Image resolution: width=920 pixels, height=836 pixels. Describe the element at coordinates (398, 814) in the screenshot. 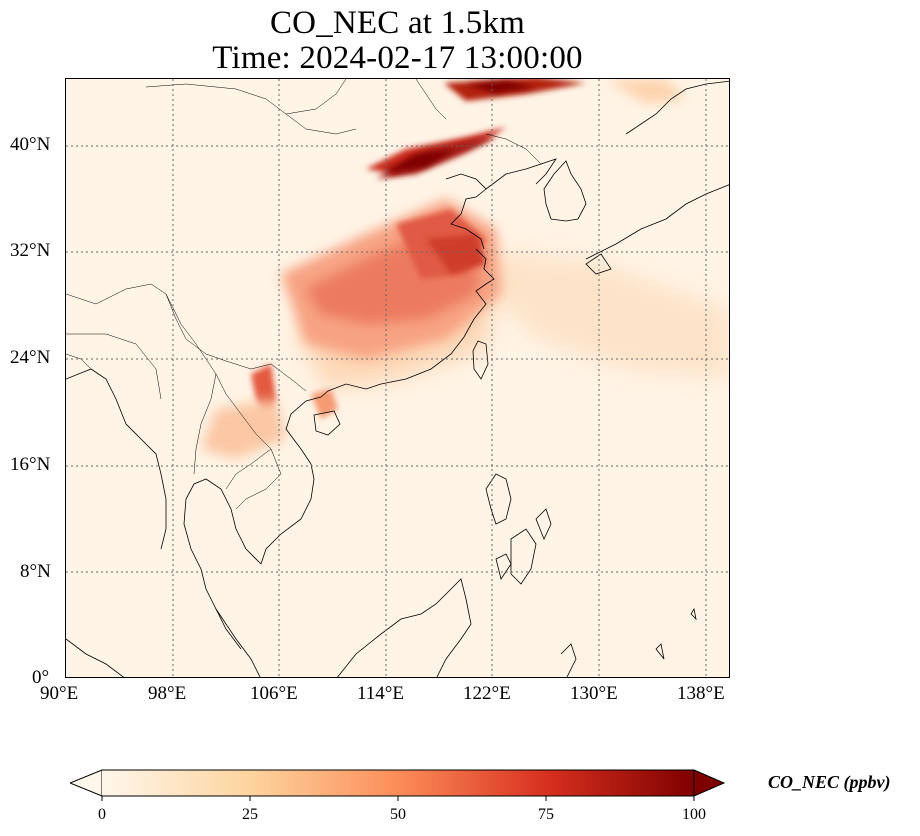

I see `colorbar-tick-label: 50` at that location.